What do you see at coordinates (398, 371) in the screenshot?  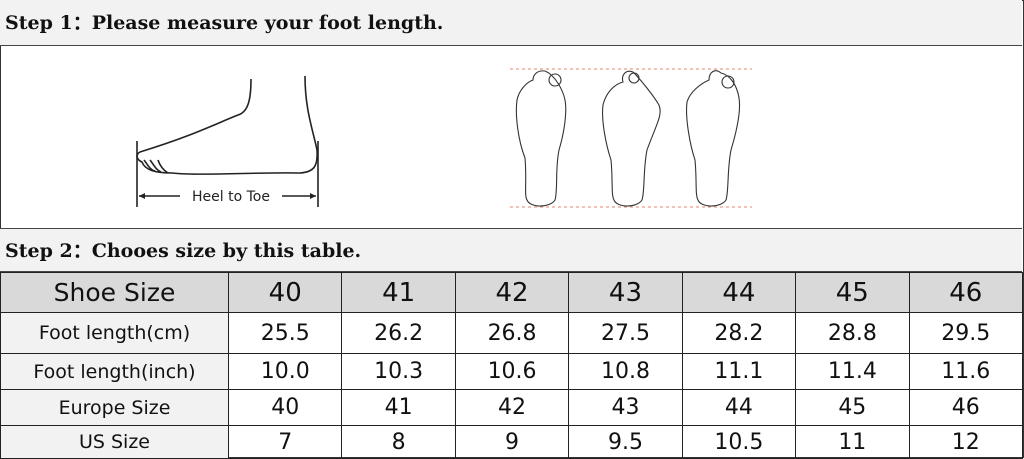 I see `table-cell: 10.3` at bounding box center [398, 371].